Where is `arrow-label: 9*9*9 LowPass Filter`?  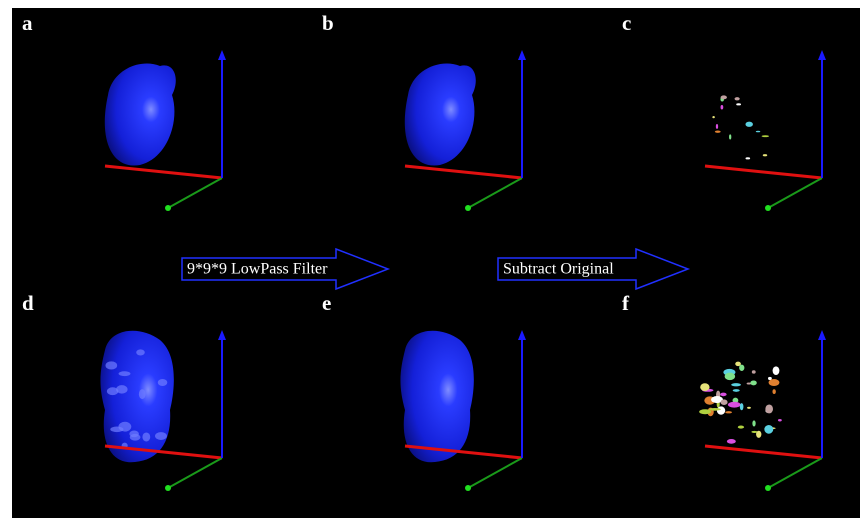 arrow-label: 9*9*9 LowPass Filter is located at coordinates (257, 269).